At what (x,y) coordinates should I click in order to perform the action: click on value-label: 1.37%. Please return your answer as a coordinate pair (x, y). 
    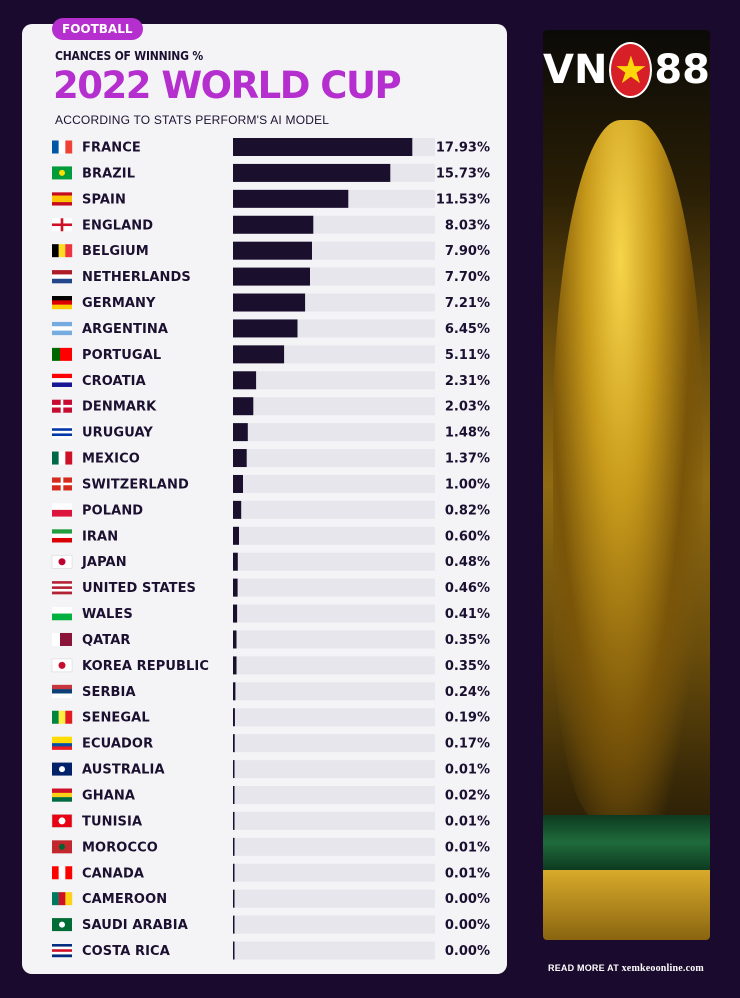
    Looking at the image, I should click on (467, 459).